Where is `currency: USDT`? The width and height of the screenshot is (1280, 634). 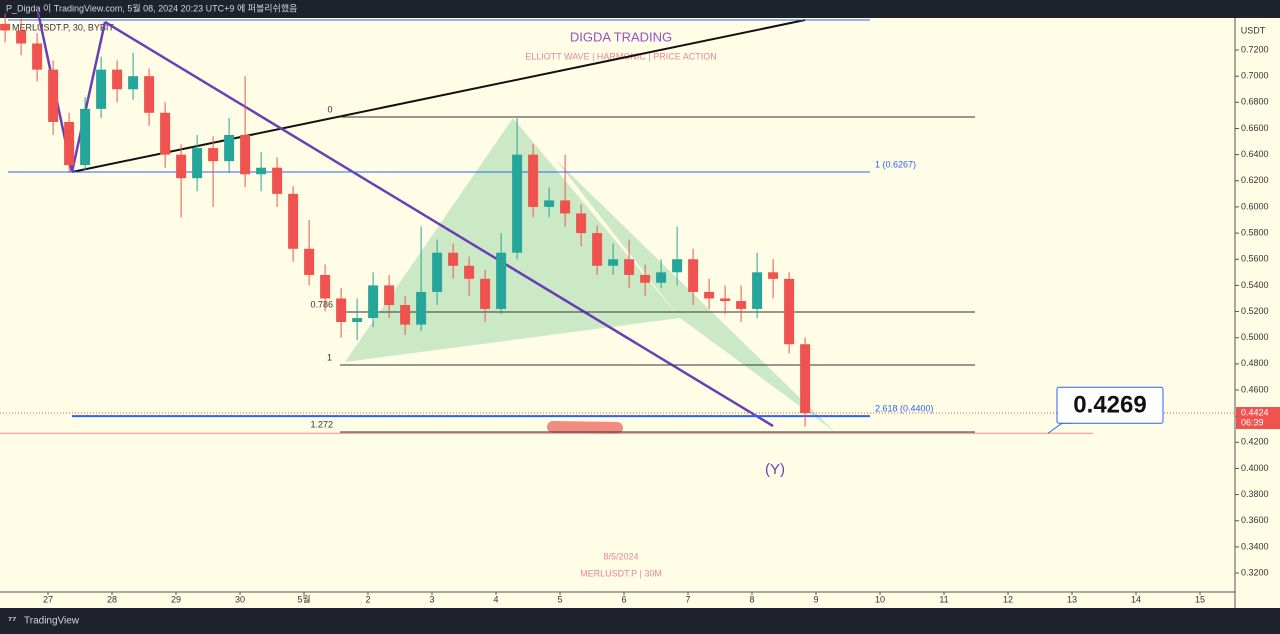
currency: USDT is located at coordinates (1253, 30).